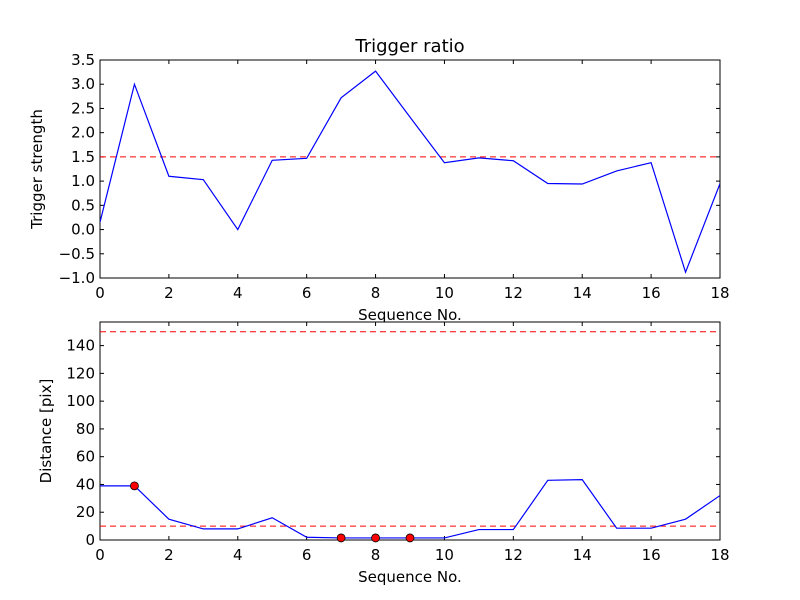 This screenshot has width=800, height=600. I want to click on chart-1-x-tick-label: 14, so click(582, 555).